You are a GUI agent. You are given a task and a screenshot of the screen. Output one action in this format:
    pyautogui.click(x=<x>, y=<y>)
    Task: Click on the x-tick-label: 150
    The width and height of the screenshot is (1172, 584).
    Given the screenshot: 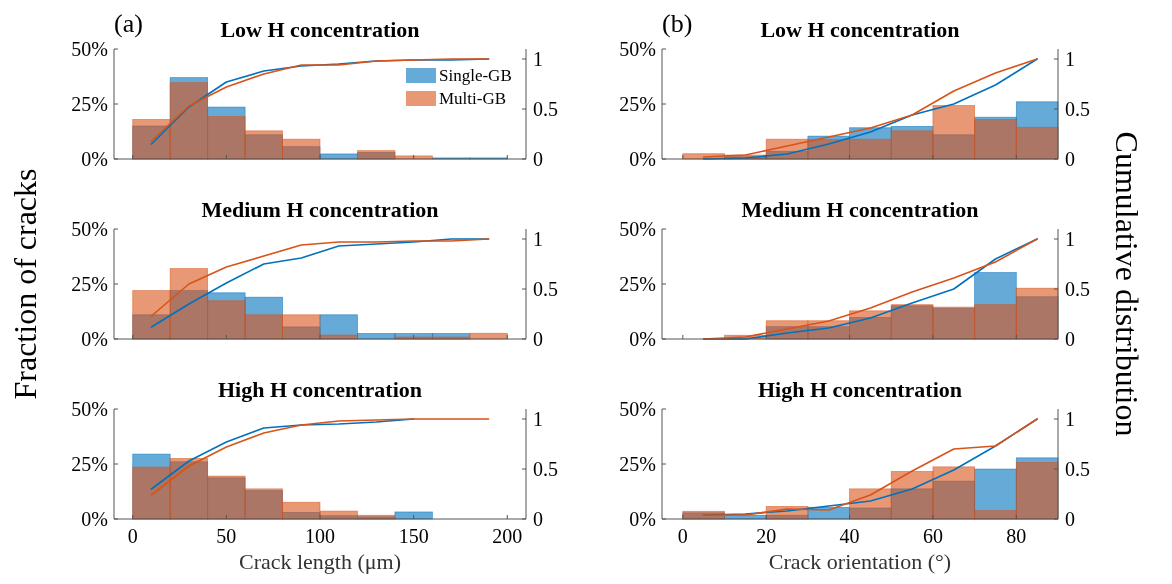 What is the action you would take?
    pyautogui.click(x=413, y=536)
    